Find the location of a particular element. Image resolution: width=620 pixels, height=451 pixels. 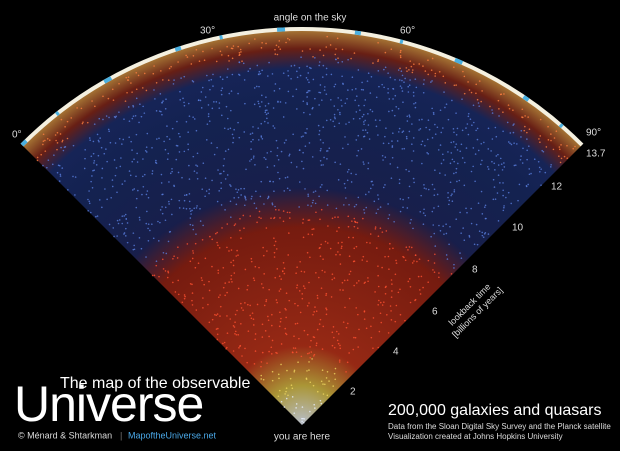

angle-tick: 0° is located at coordinates (17, 135).